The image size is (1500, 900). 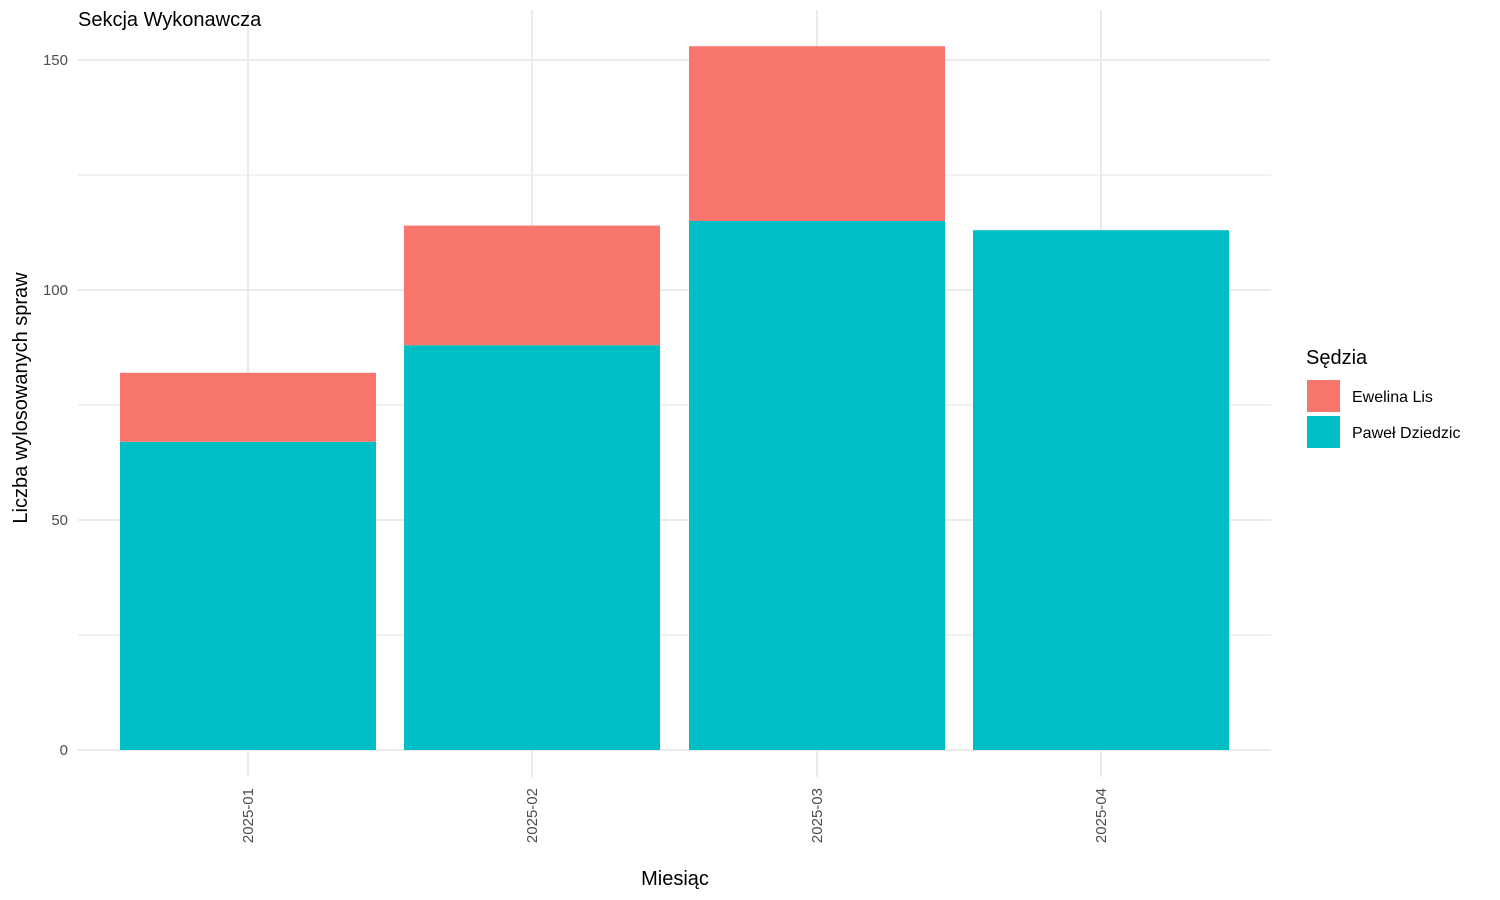 I want to click on y-tick-label: 50, so click(x=59, y=520).